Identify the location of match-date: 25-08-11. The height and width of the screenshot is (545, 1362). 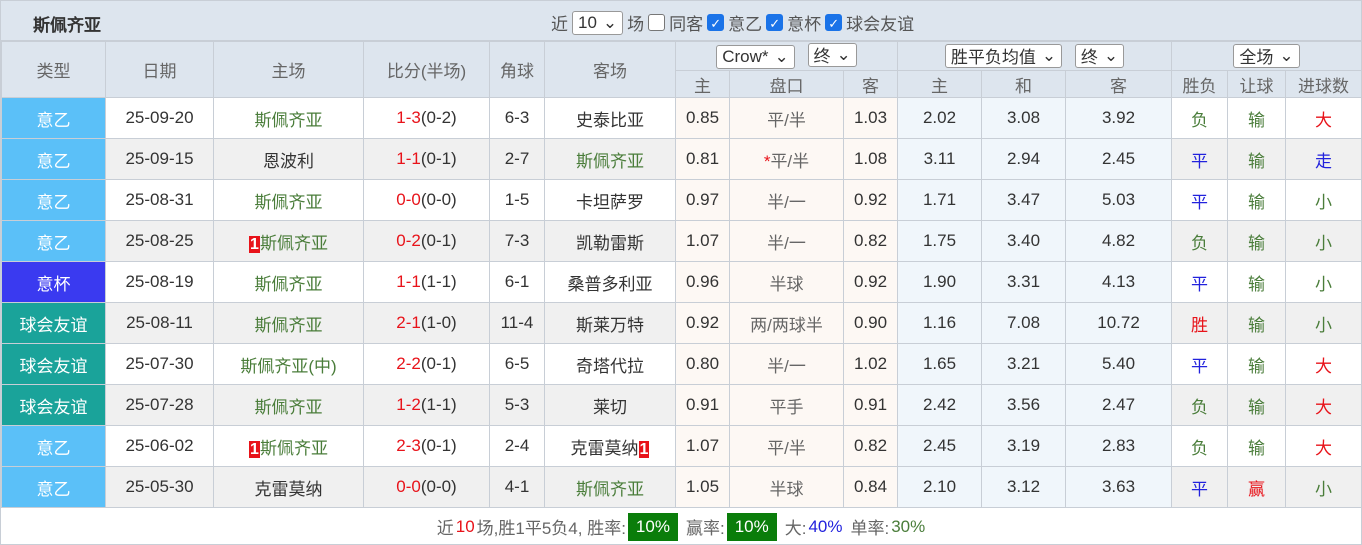
(159, 323).